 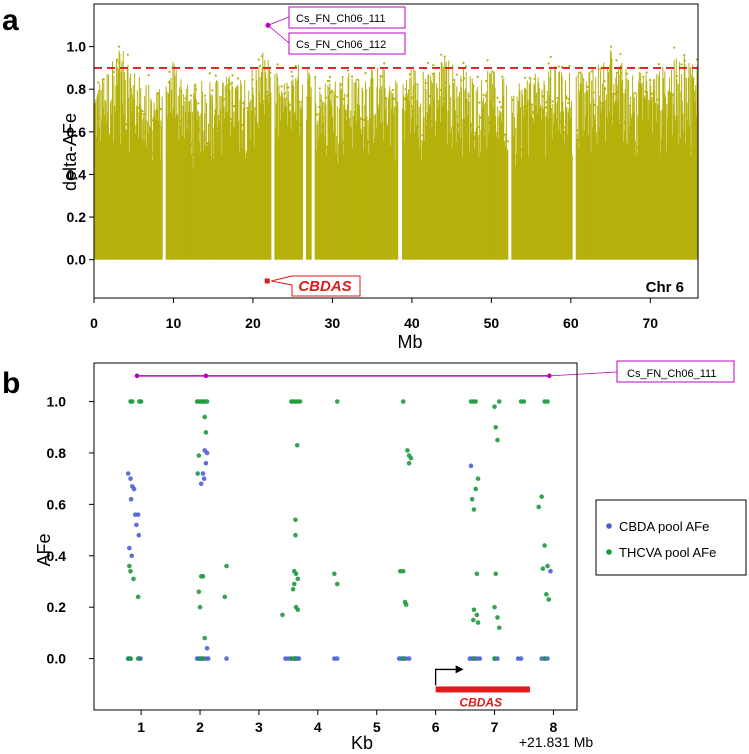 I want to click on x-tick-label: 20, so click(x=253, y=323).